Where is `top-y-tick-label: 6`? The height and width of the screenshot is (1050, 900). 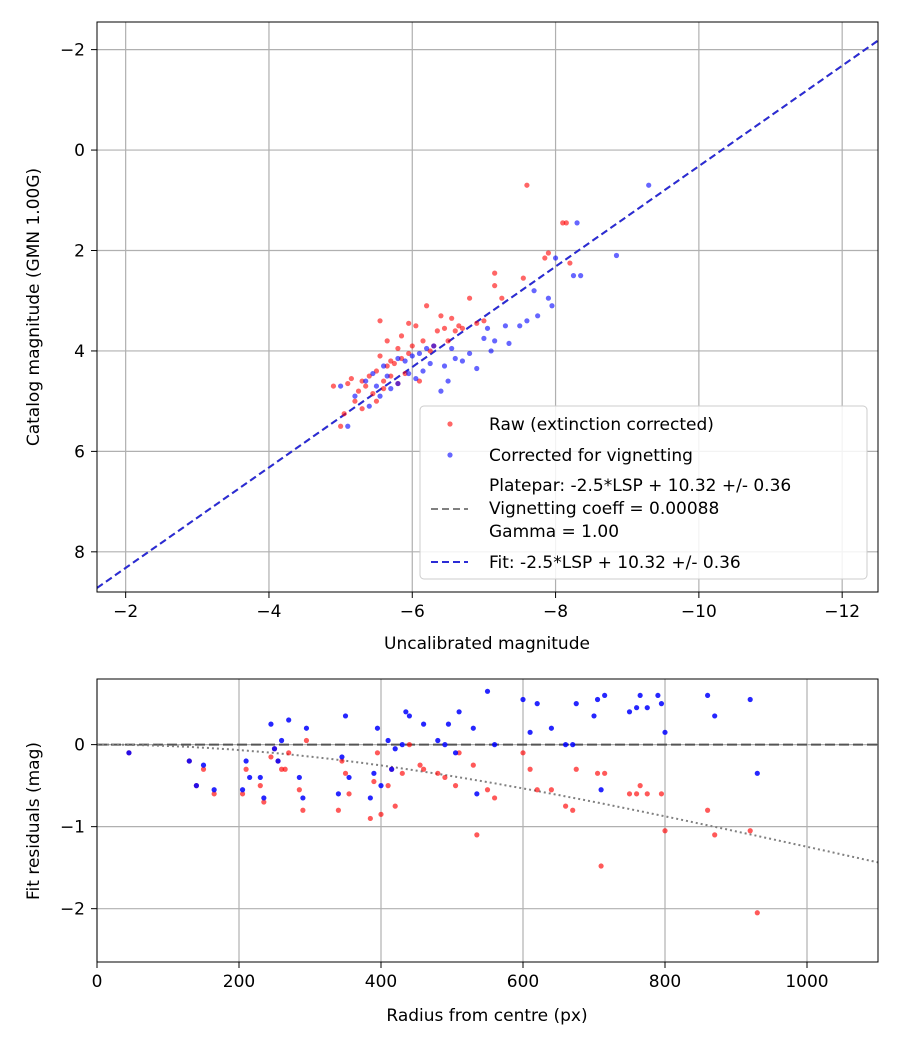
top-y-tick-label: 6 is located at coordinates (79, 452).